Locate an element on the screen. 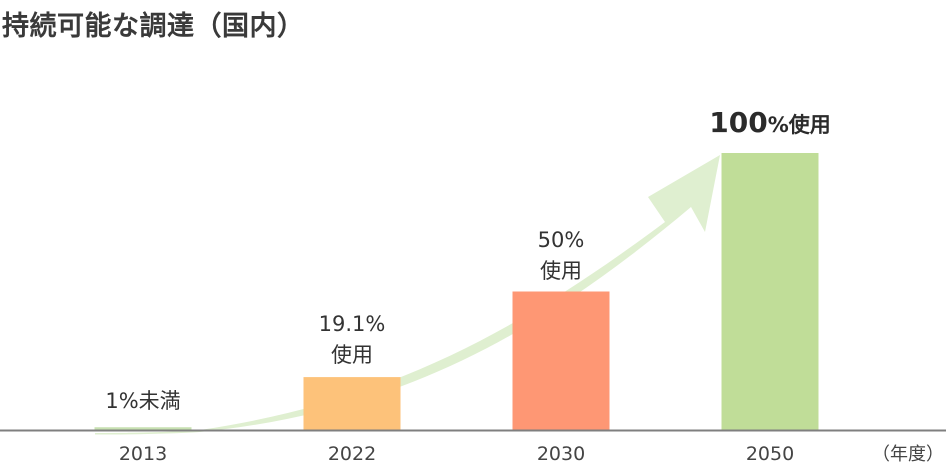 The image size is (946, 474). data-label: 100%使用 is located at coordinates (770, 122).